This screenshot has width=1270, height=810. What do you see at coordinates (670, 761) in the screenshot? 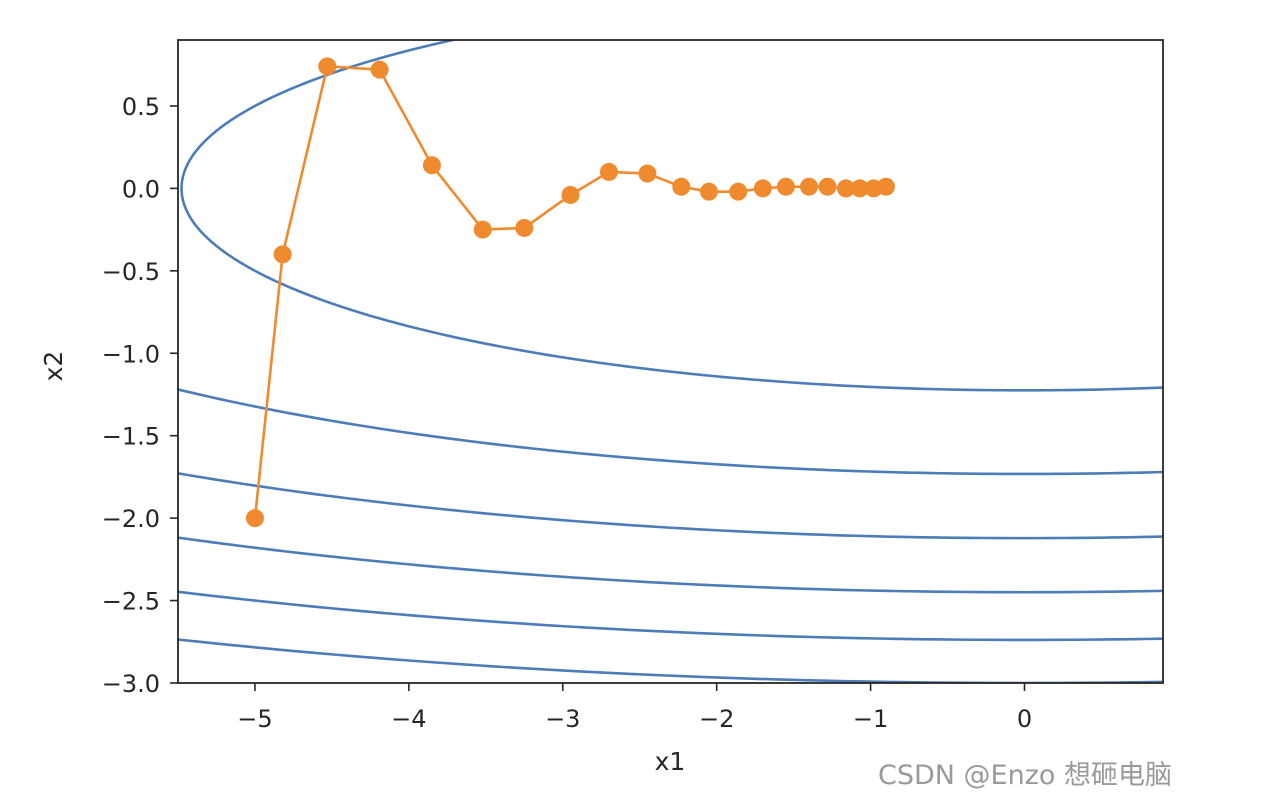
I see `x-axis-label: x1` at bounding box center [670, 761].